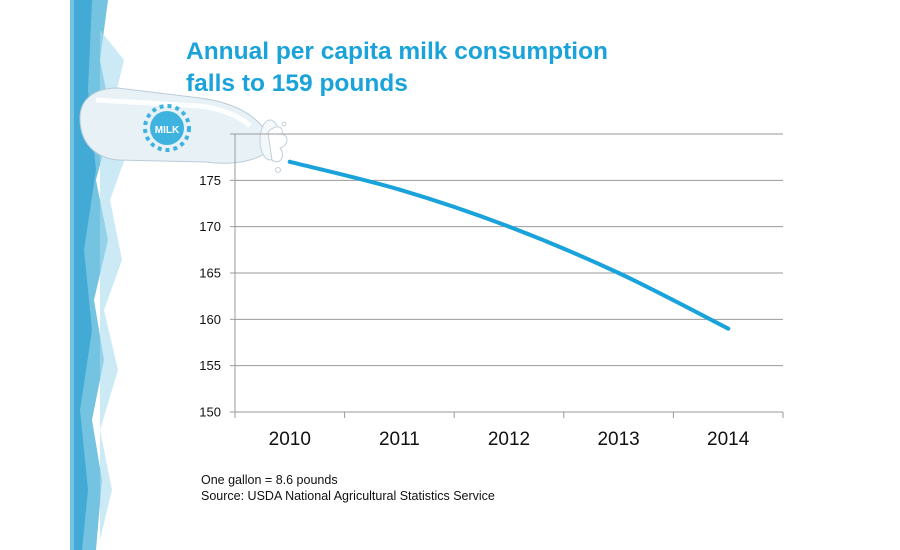 The width and height of the screenshot is (900, 550). What do you see at coordinates (210, 412) in the screenshot?
I see `y-tick-label: 150` at bounding box center [210, 412].